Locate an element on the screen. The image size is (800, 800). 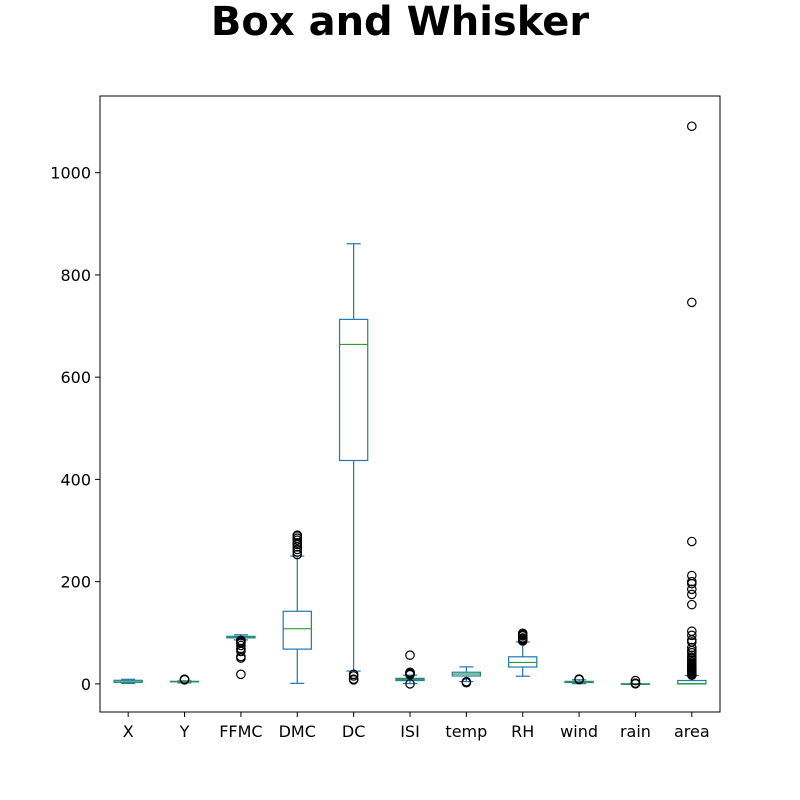
y-tick-label: 200 is located at coordinates (75, 582).